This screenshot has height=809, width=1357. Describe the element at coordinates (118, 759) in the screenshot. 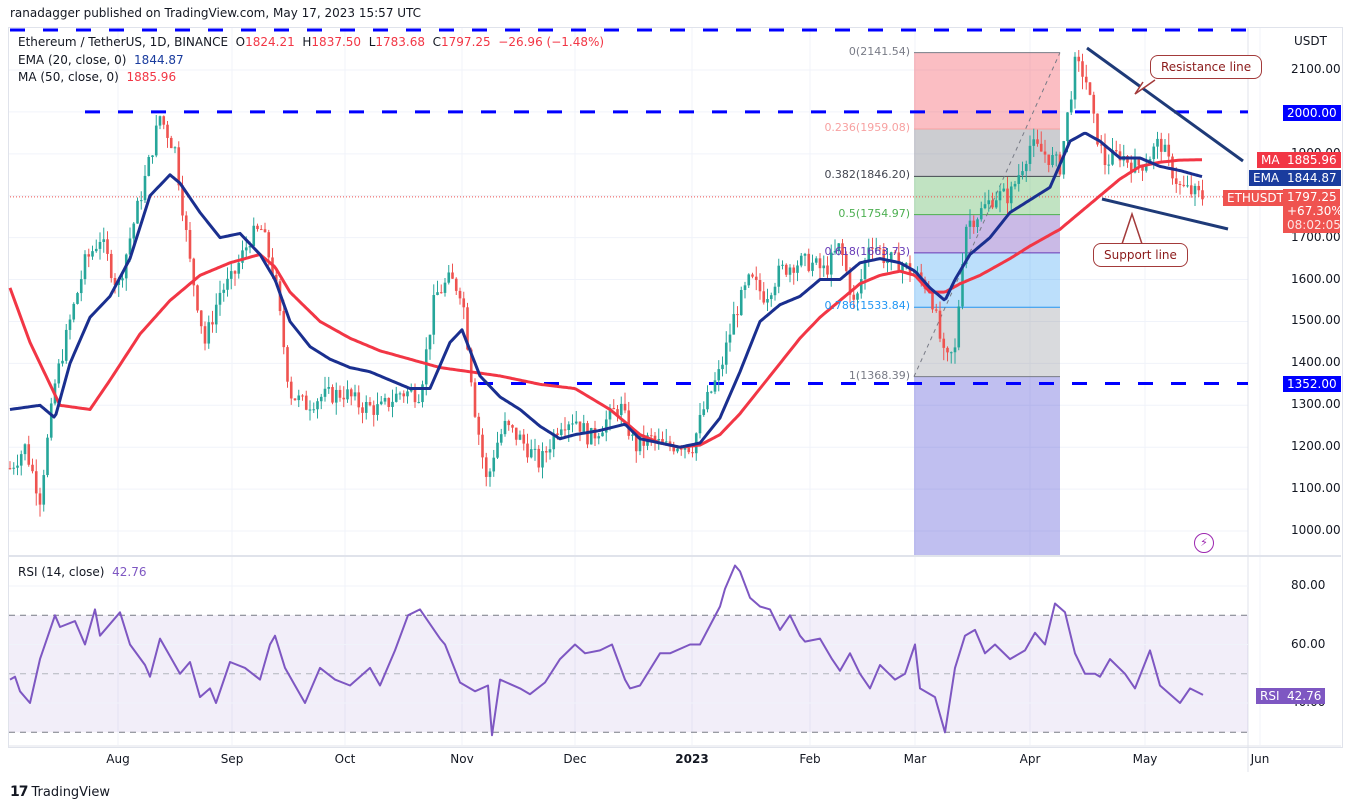

I see `time-tick-label: Aug` at that location.